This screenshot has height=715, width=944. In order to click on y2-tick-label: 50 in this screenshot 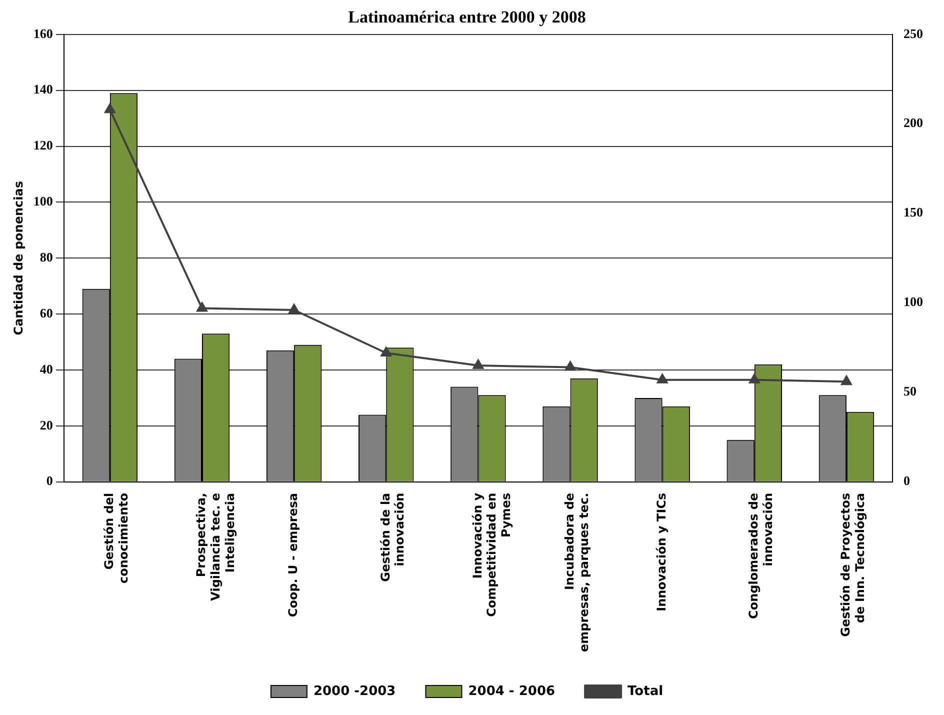, I will do `click(910, 391)`.